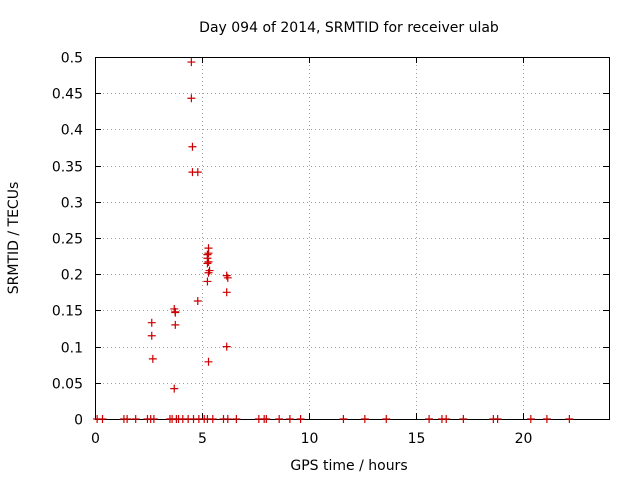 This screenshot has height=480, width=640. I want to click on x-tick-label: 0, so click(95, 439).